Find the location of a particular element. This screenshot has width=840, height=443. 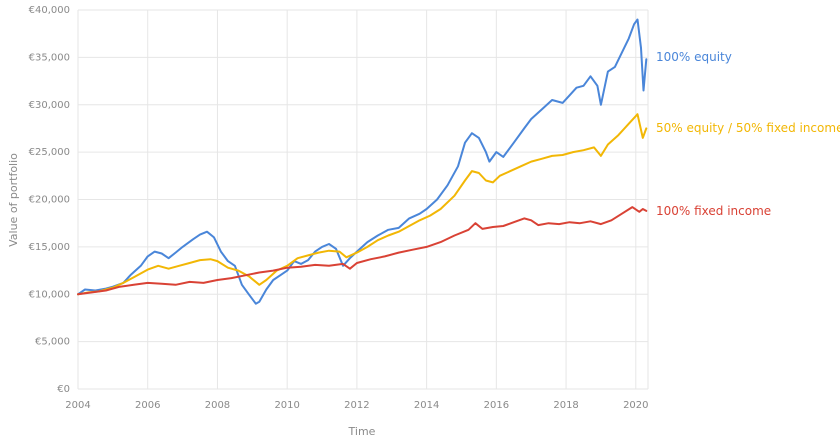

y-tick-label: €15,000 is located at coordinates (49, 247).